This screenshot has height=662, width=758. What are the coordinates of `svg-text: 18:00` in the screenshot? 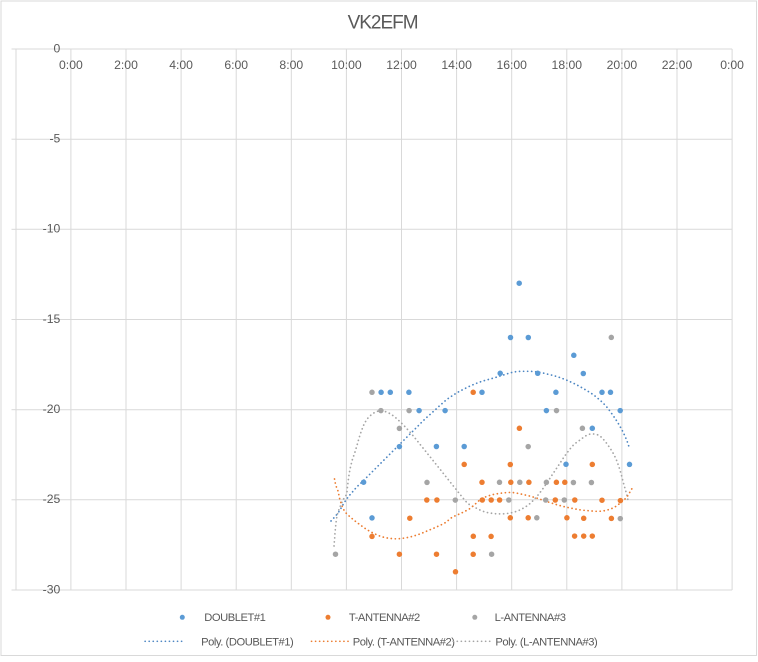 It's located at (567, 65).